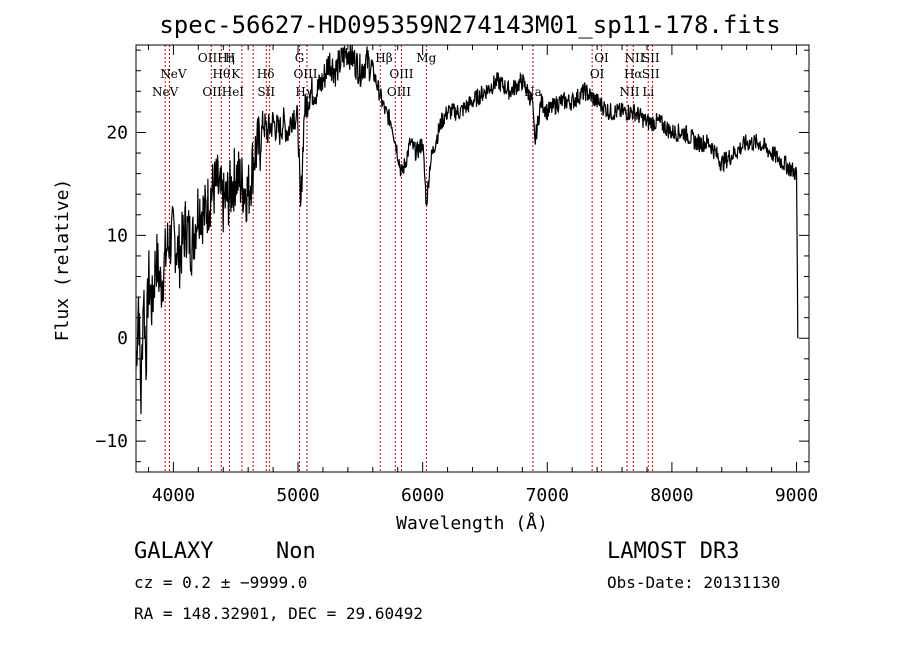 The width and height of the screenshot is (900, 649). I want to click on line-label-12: Hβ, so click(383, 58).